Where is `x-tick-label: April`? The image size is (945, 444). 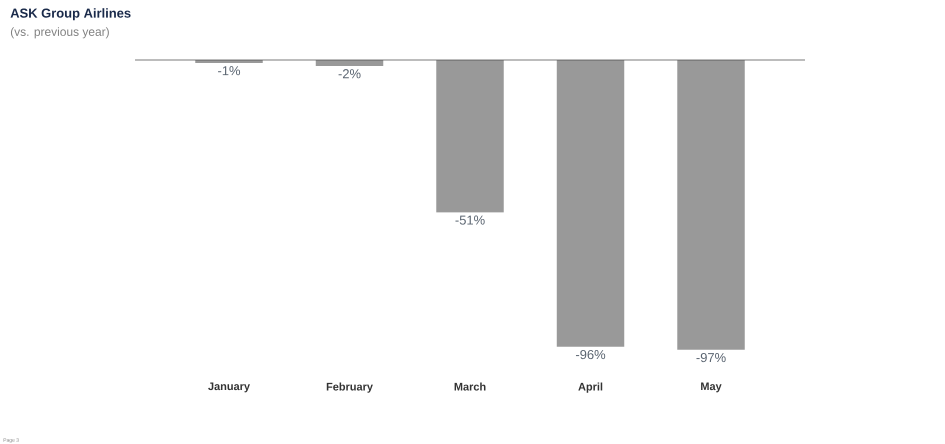
x-tick-label: April is located at coordinates (590, 387).